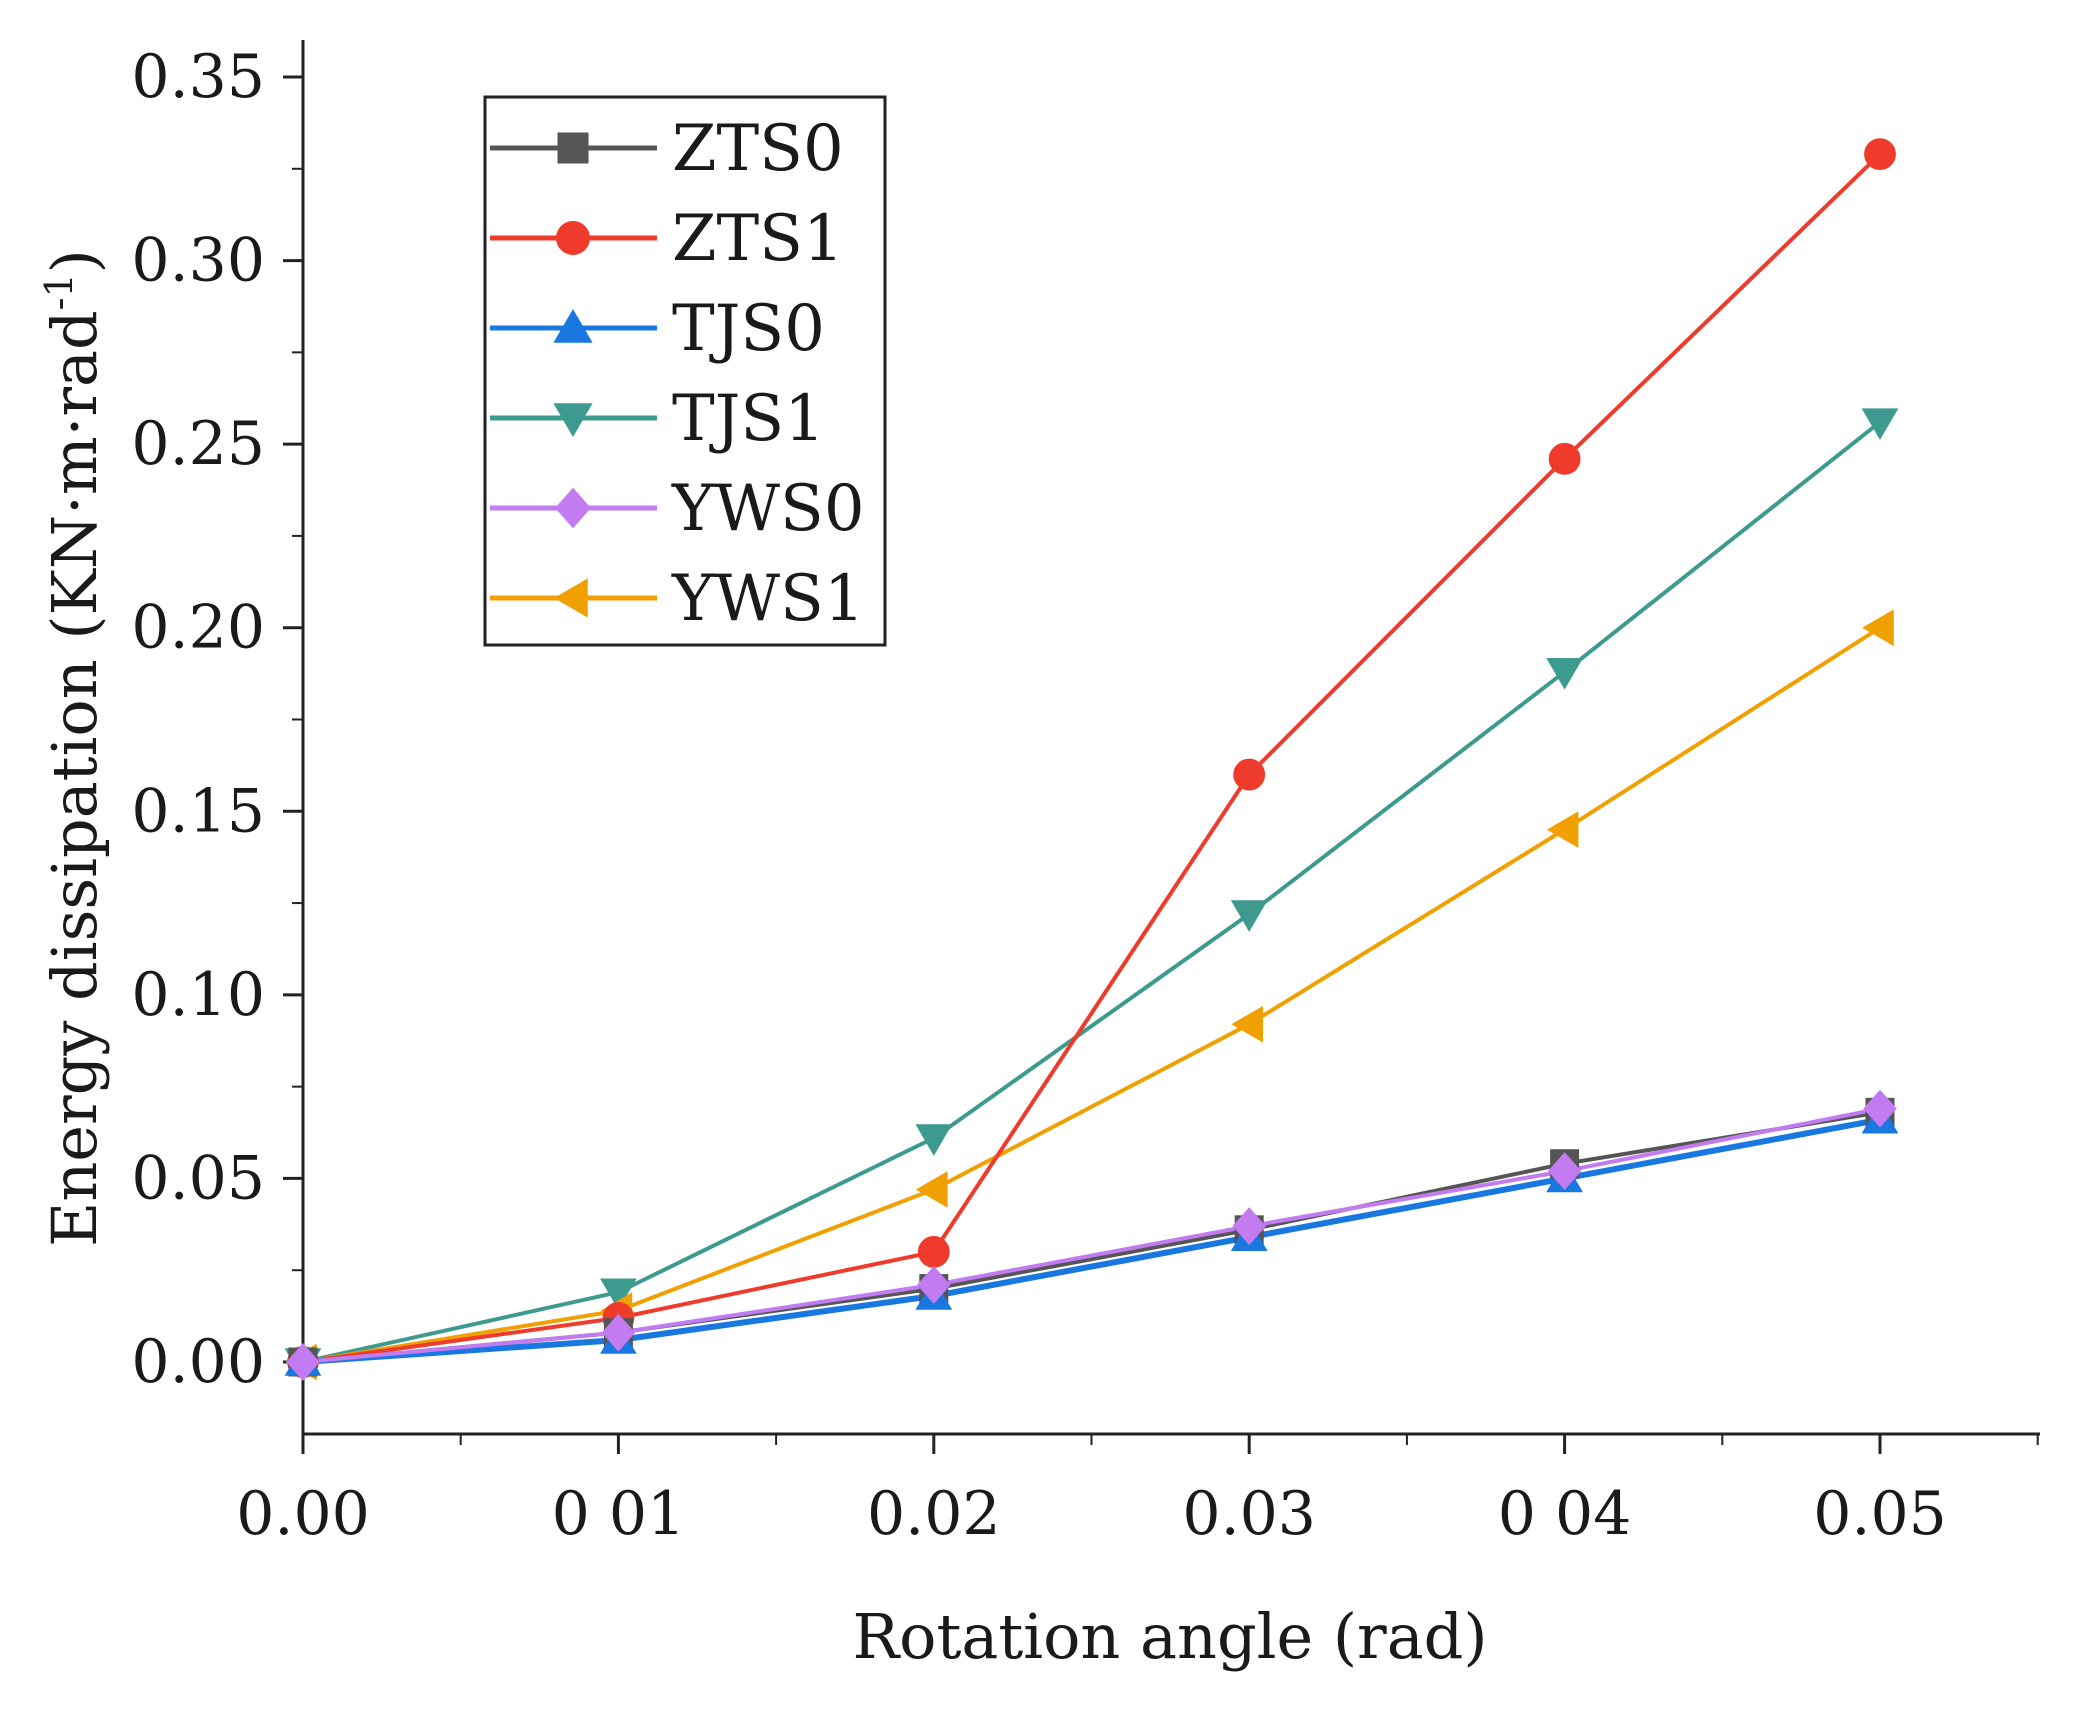  What do you see at coordinates (573, 420) in the screenshot?
I see `legend-swatch-marker-tjs1` at bounding box center [573, 420].